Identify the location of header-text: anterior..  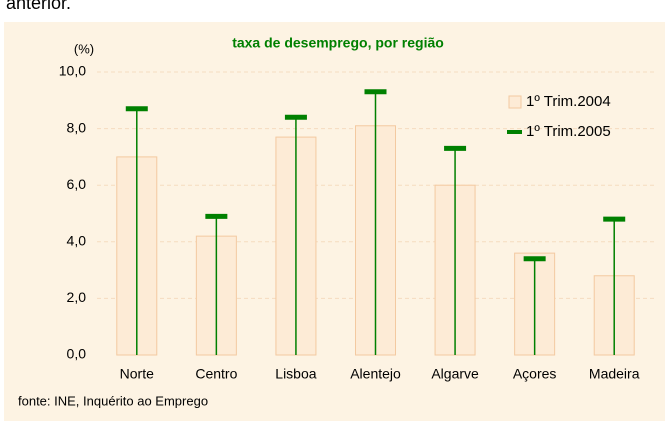
(38, 6).